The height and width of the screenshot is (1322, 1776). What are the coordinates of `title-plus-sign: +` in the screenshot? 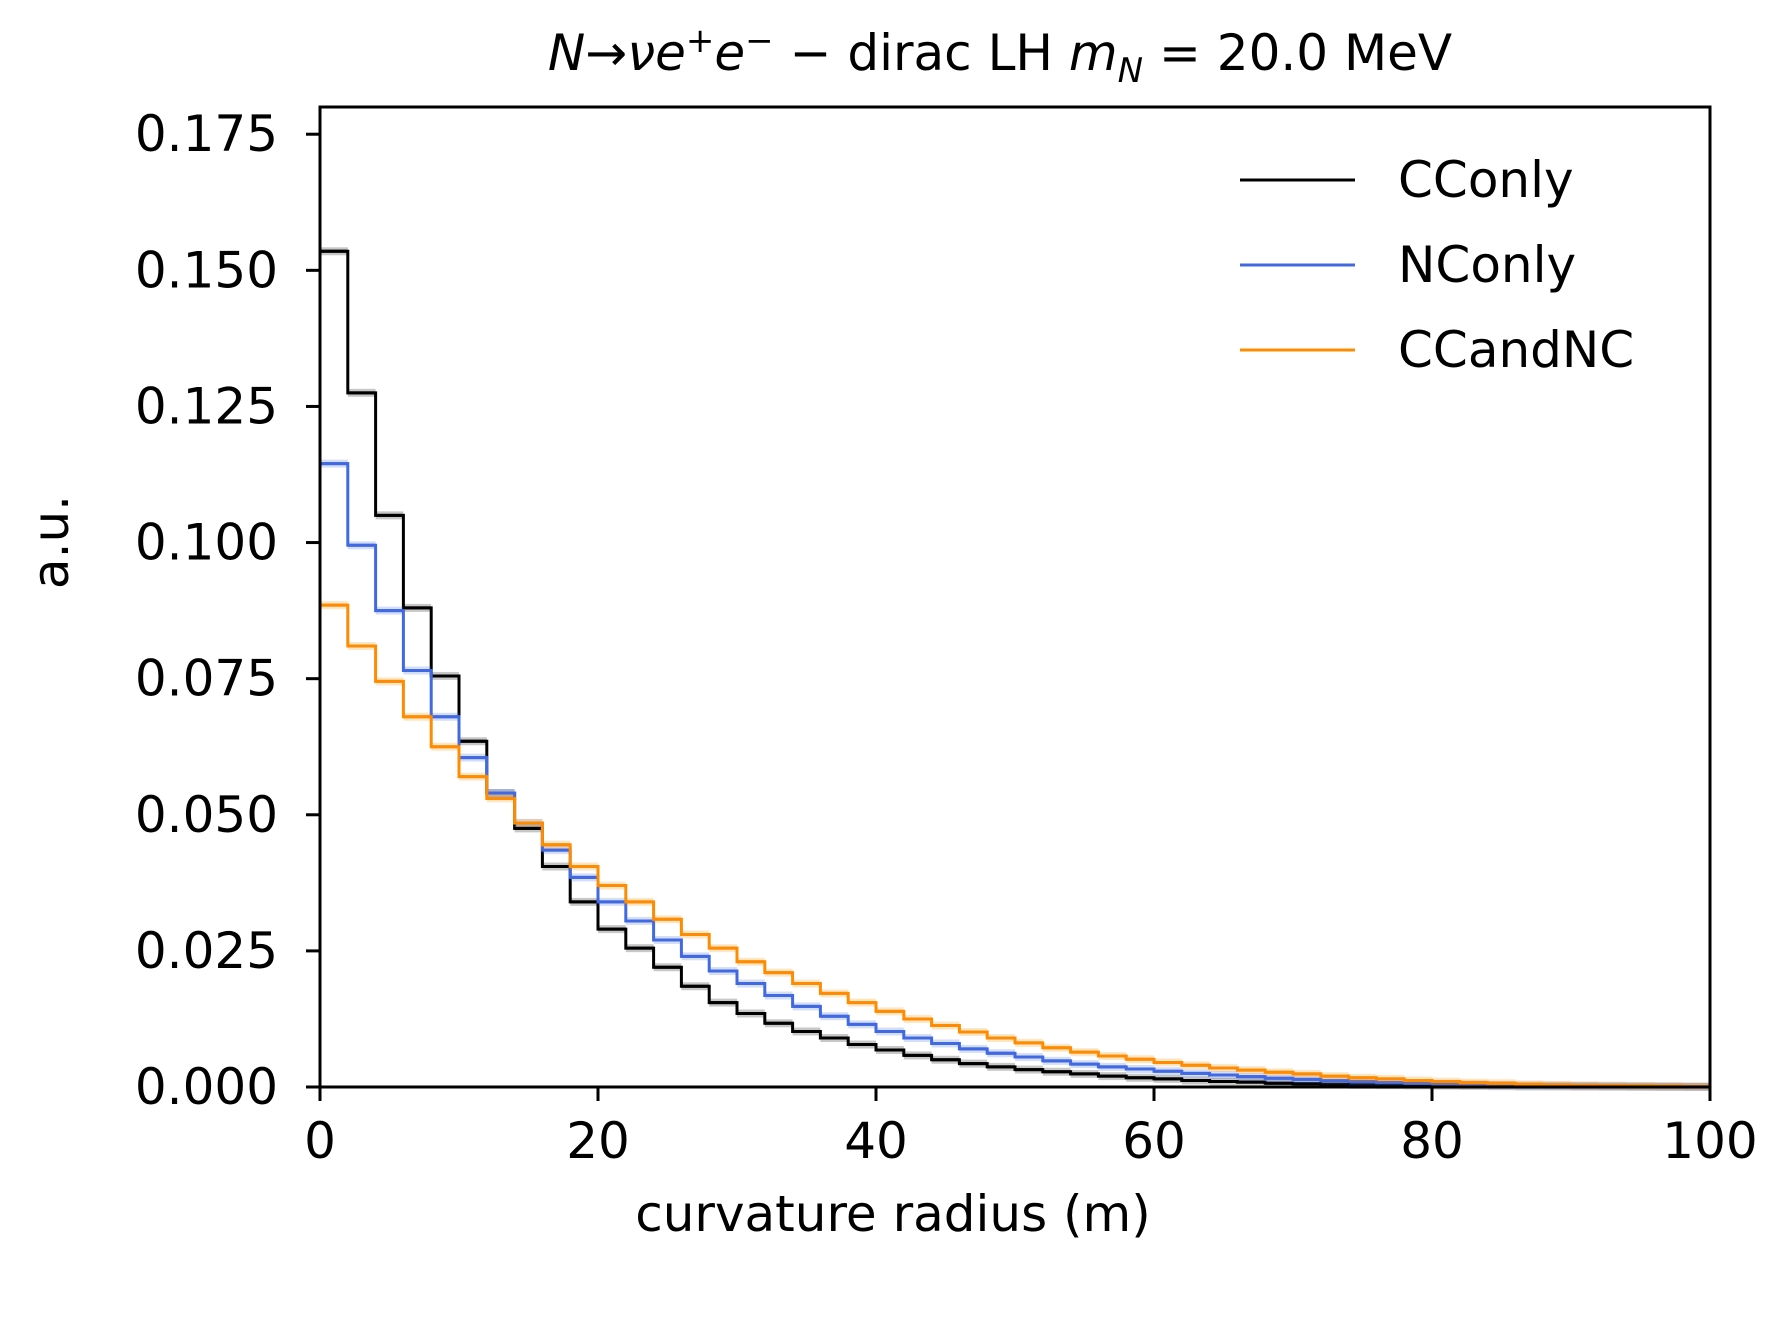 It's located at (700, 41).